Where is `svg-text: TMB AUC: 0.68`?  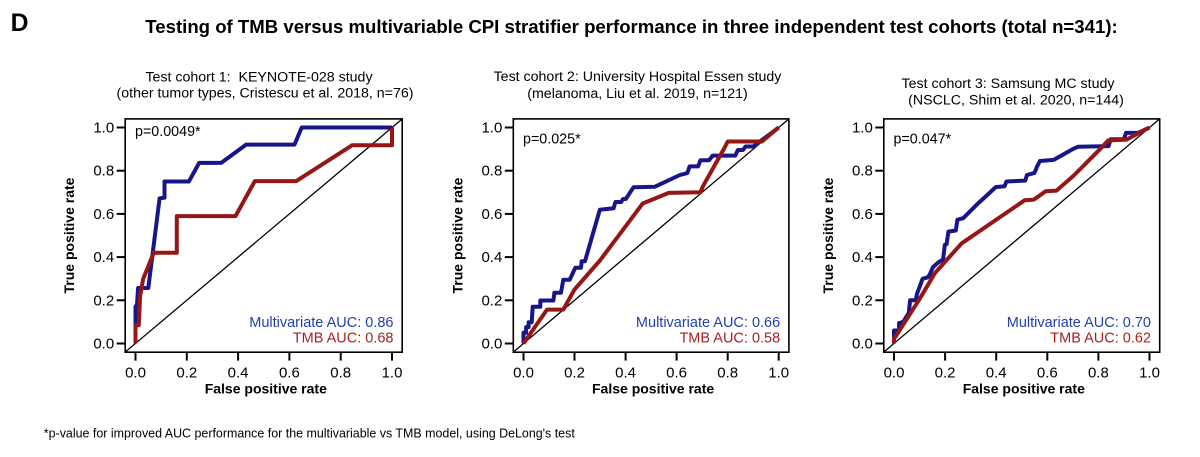
svg-text: TMB AUC: 0.68 is located at coordinates (343, 338).